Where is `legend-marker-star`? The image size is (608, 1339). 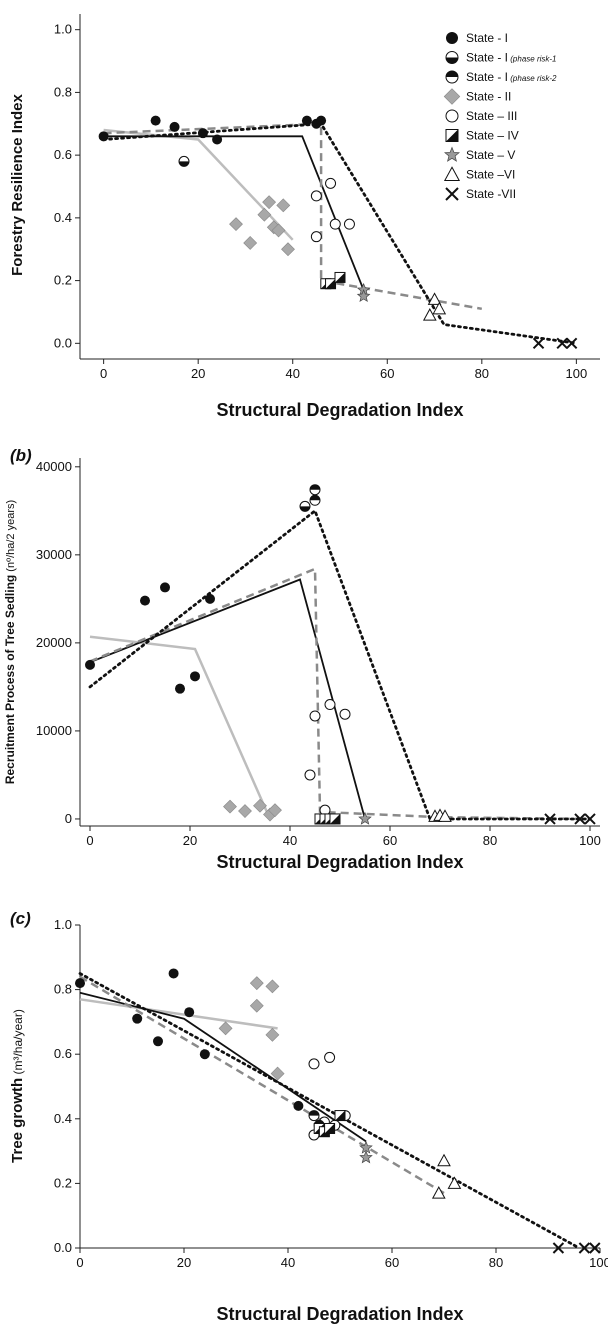 legend-marker-star is located at coordinates (452, 154).